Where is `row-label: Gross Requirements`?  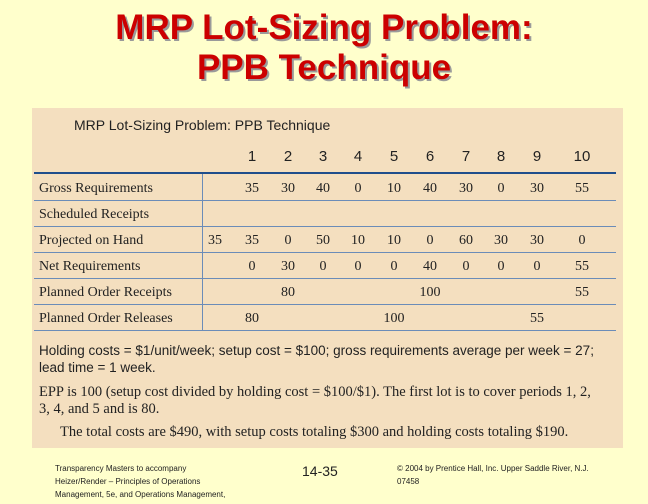 row-label: Gross Requirements is located at coordinates (96, 188).